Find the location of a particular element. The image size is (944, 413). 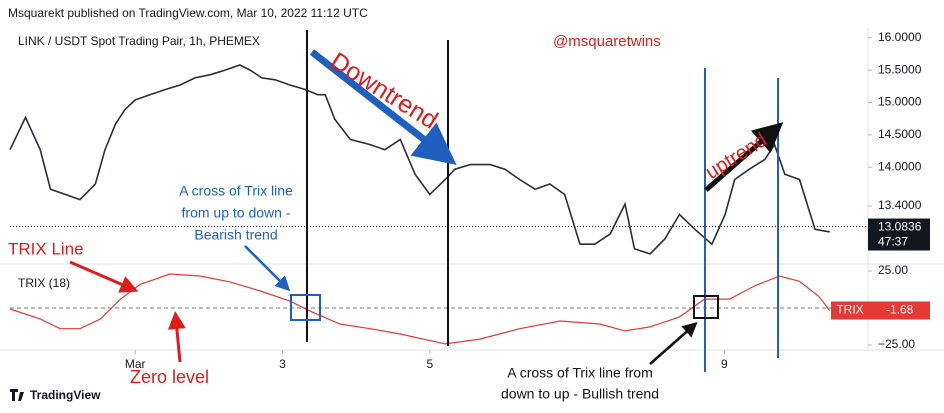

x-tick-label: 3 is located at coordinates (282, 364).